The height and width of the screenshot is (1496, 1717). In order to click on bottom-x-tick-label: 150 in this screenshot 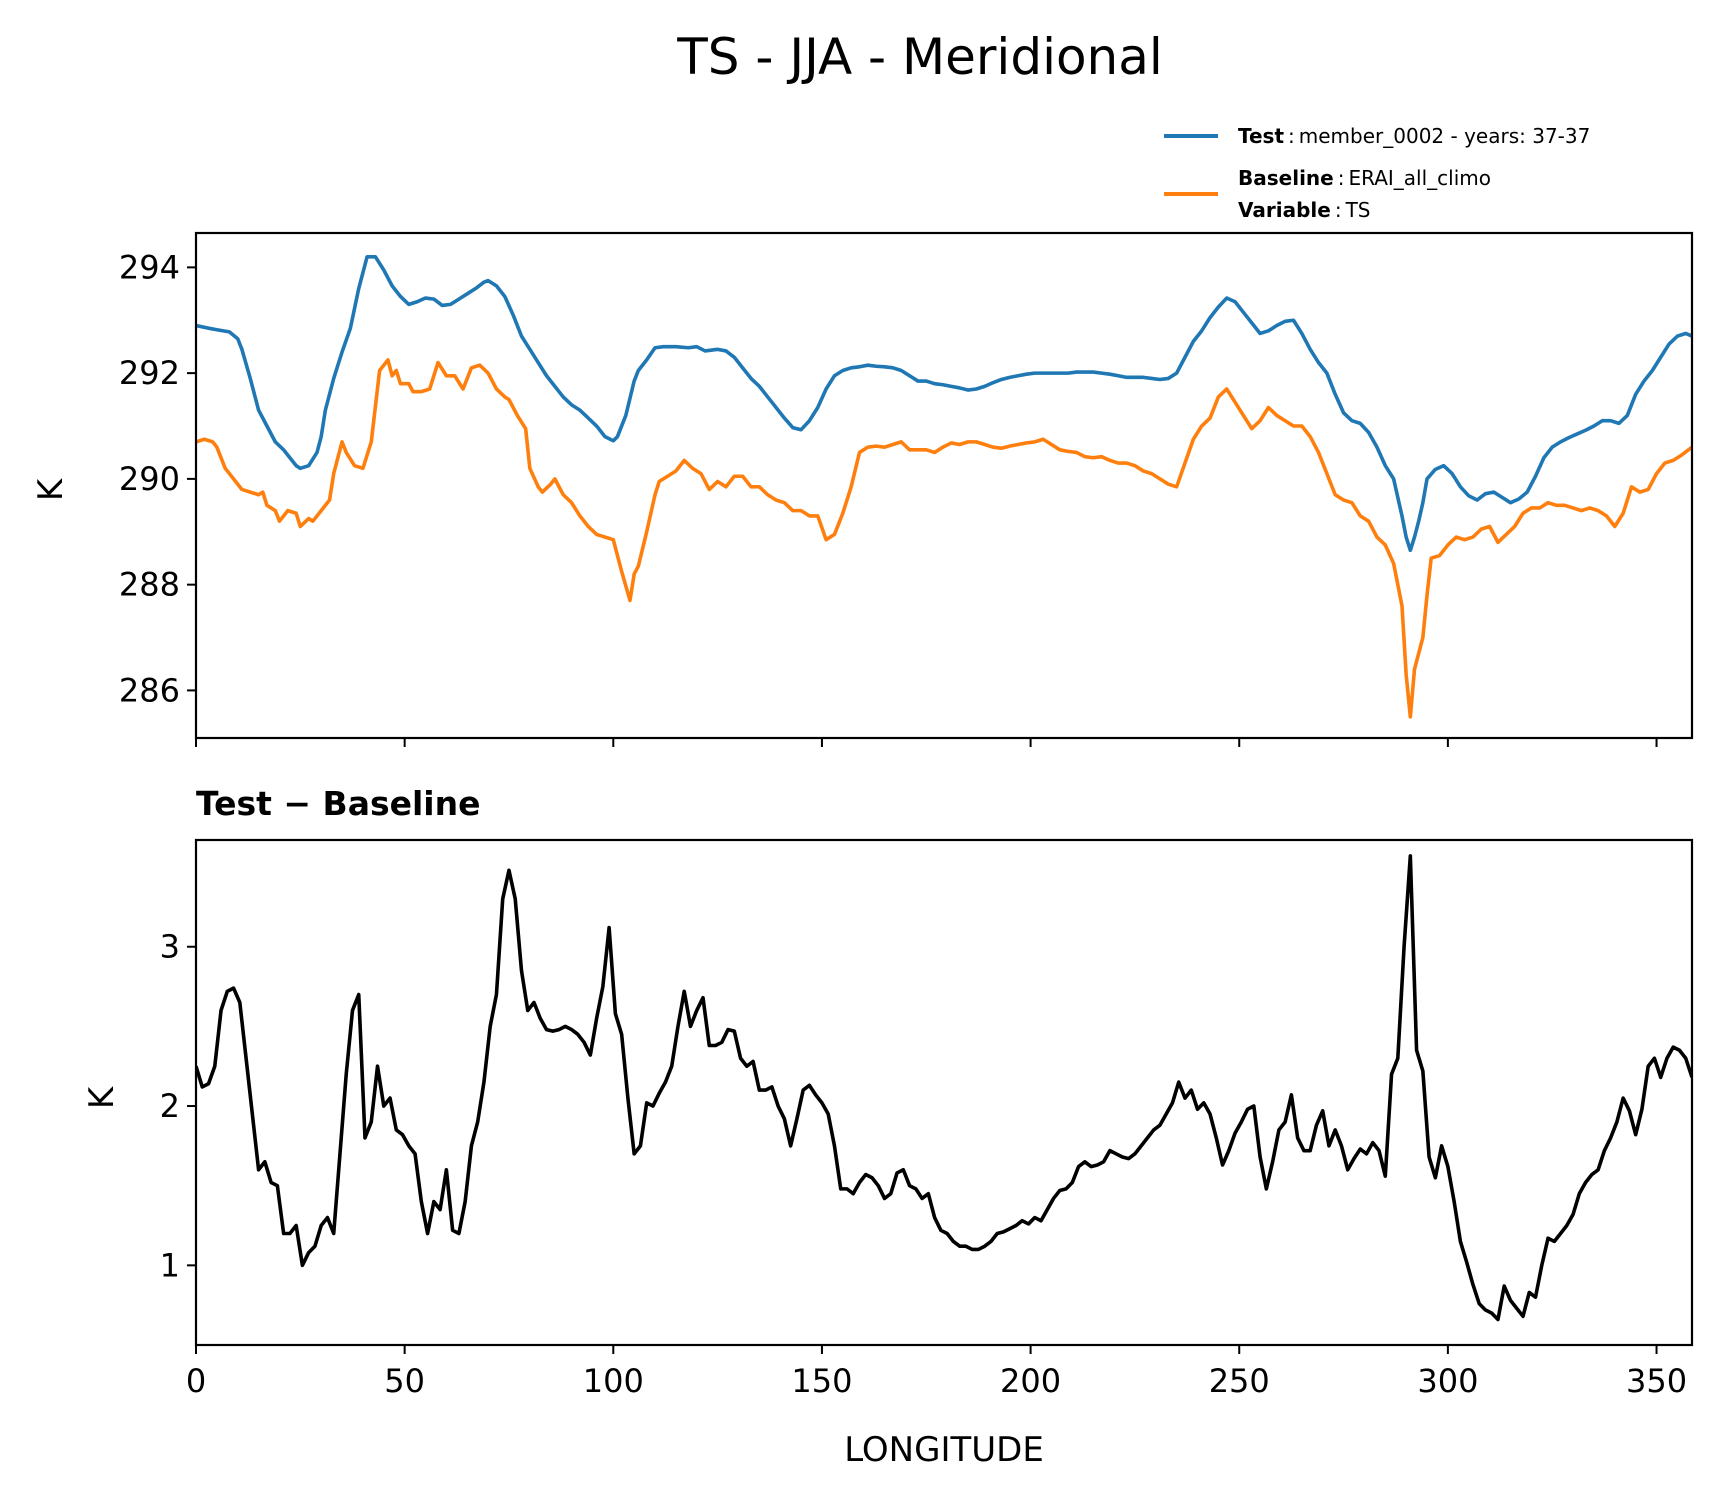, I will do `click(821, 1381)`.